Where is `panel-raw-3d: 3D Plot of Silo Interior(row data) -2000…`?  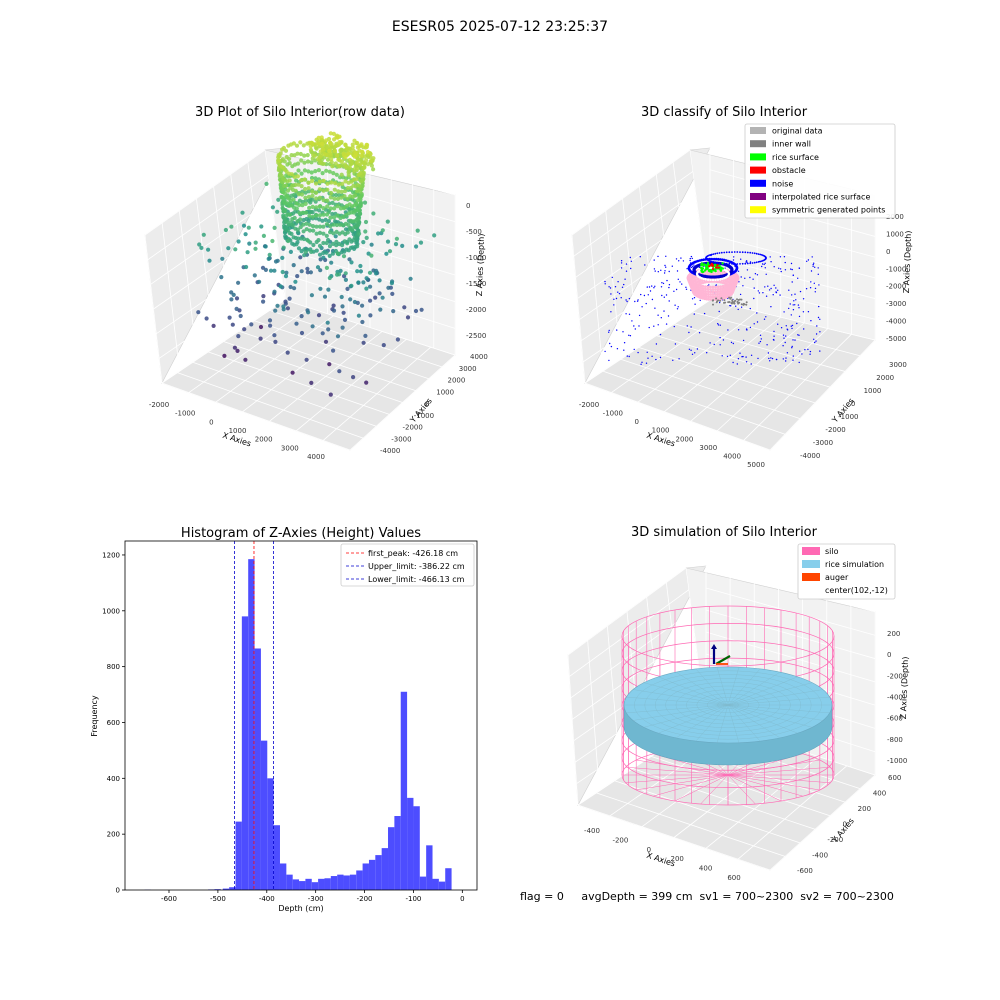 panel-raw-3d: 3D Plot of Silo Interior(row data) -2000… is located at coordinates (316, 283).